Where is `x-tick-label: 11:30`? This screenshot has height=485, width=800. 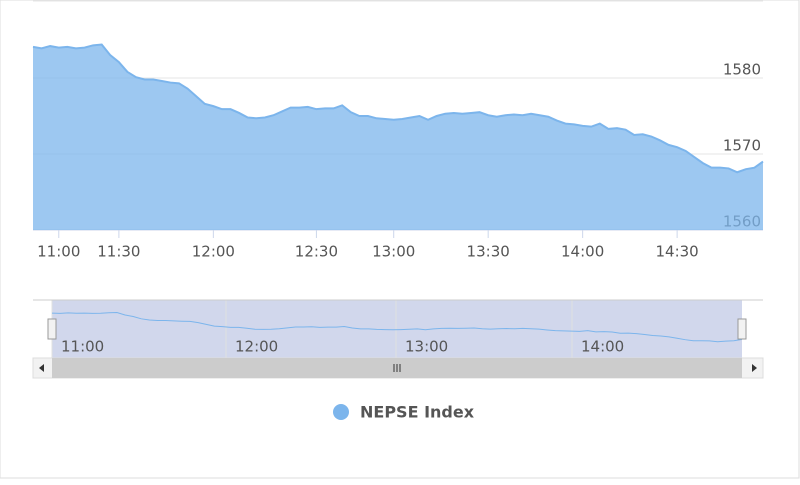 x-tick-label: 11:30 is located at coordinates (118, 252).